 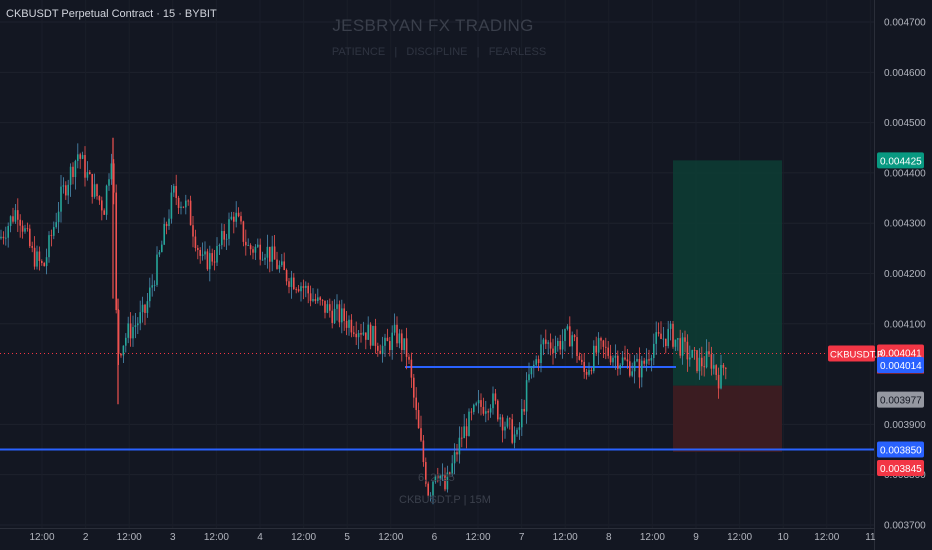 I want to click on x-tick-label: 3, so click(x=173, y=537).